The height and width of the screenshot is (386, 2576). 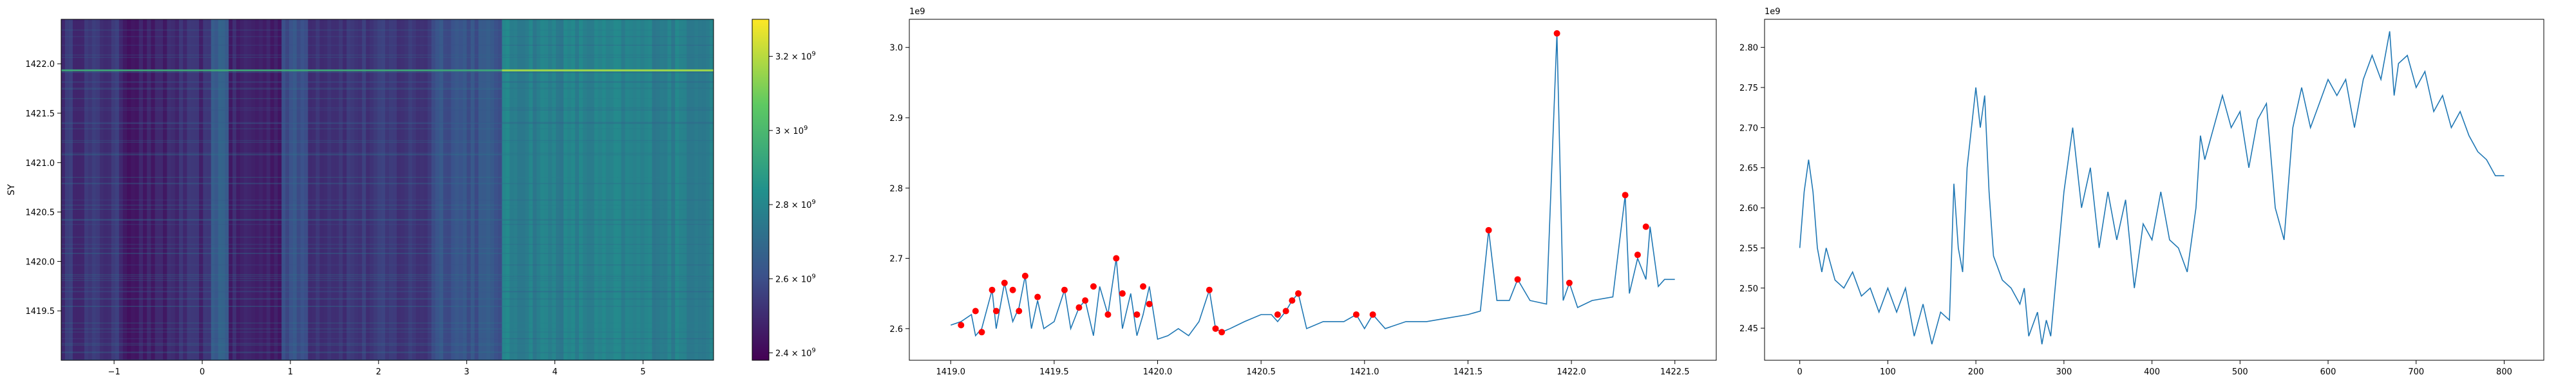 What do you see at coordinates (795, 204) in the screenshot?
I see `colorbar-tick-label: 2.8 × 10⁹` at bounding box center [795, 204].